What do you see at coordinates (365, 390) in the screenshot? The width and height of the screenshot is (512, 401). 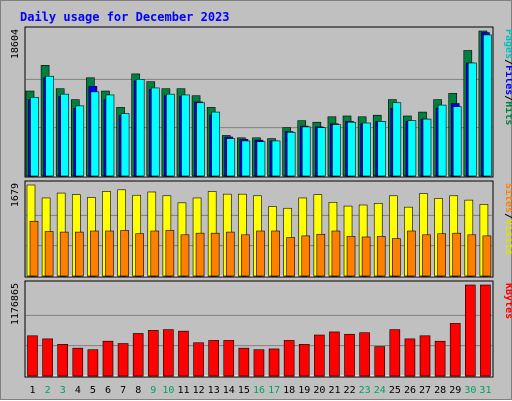 I see `day-label: 23` at bounding box center [365, 390].